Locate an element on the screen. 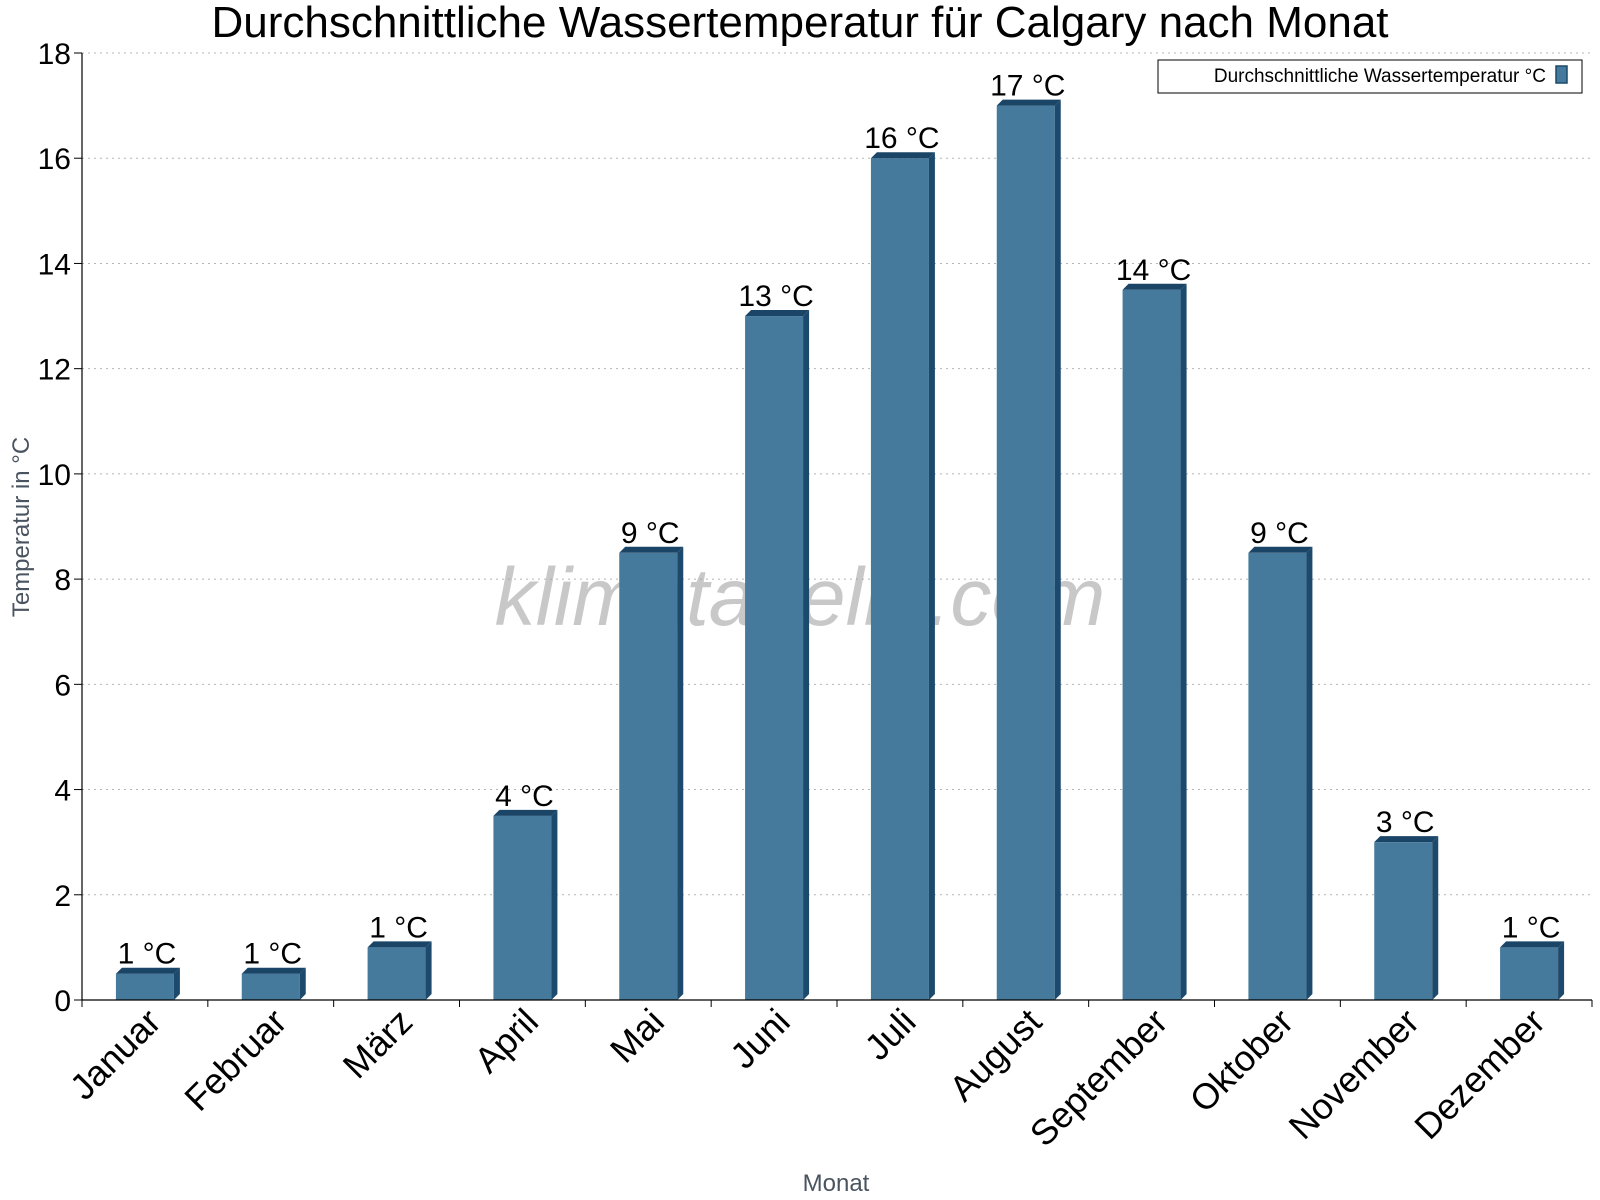 Image resolution: width=1600 pixels, height=1200 pixels. x-tick-label: Oktober is located at coordinates (1242, 1061).